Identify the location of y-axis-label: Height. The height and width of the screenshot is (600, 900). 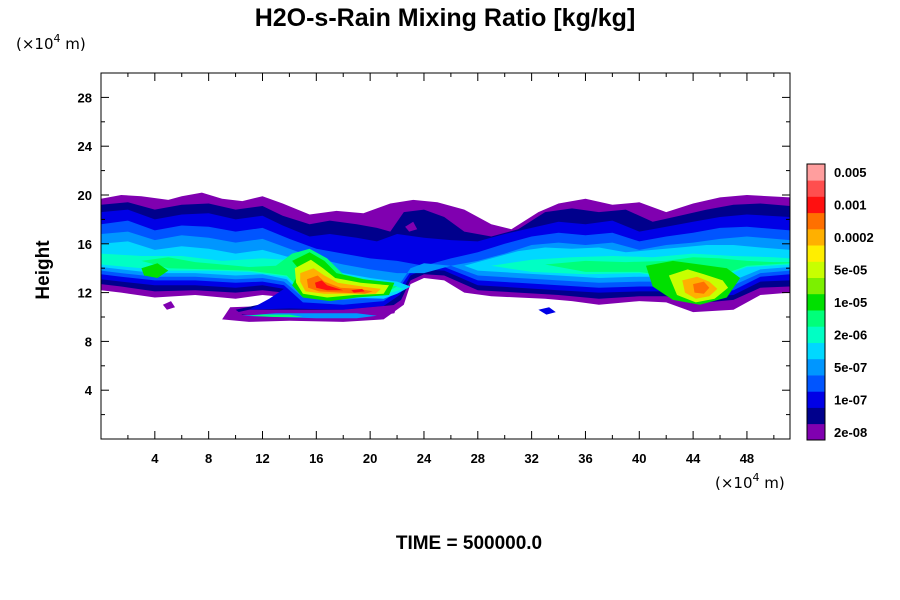
(43, 270).